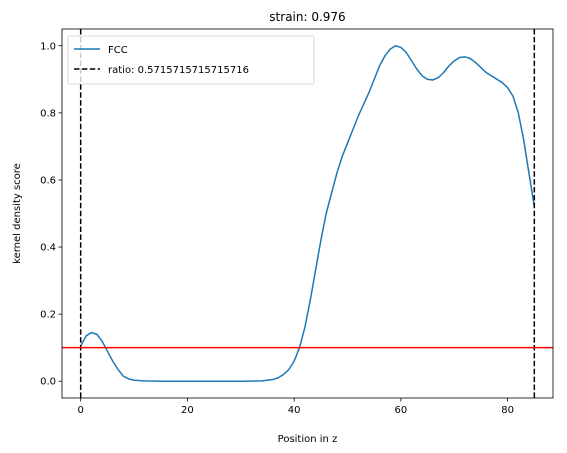  Describe the element at coordinates (118, 50) in the screenshot. I see `legend-entry-fcc: FCC` at that location.